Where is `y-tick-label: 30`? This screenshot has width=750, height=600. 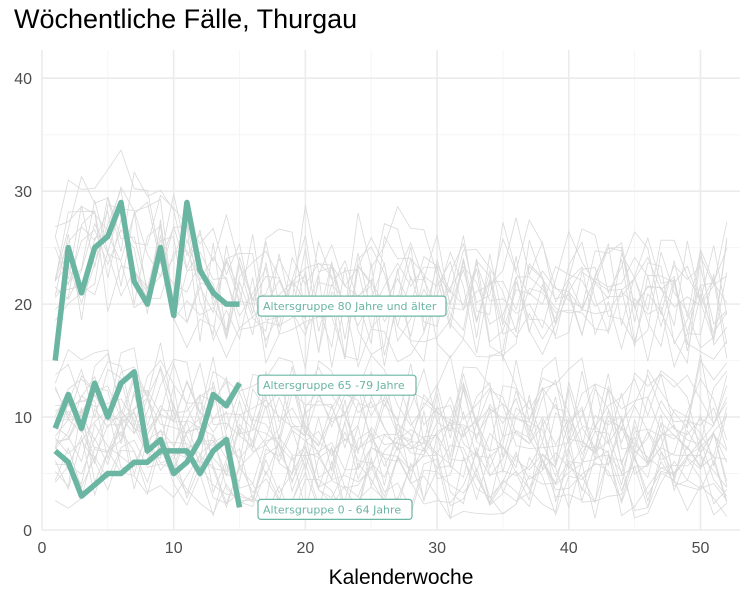
y-tick-label: 30 is located at coordinates (23, 192).